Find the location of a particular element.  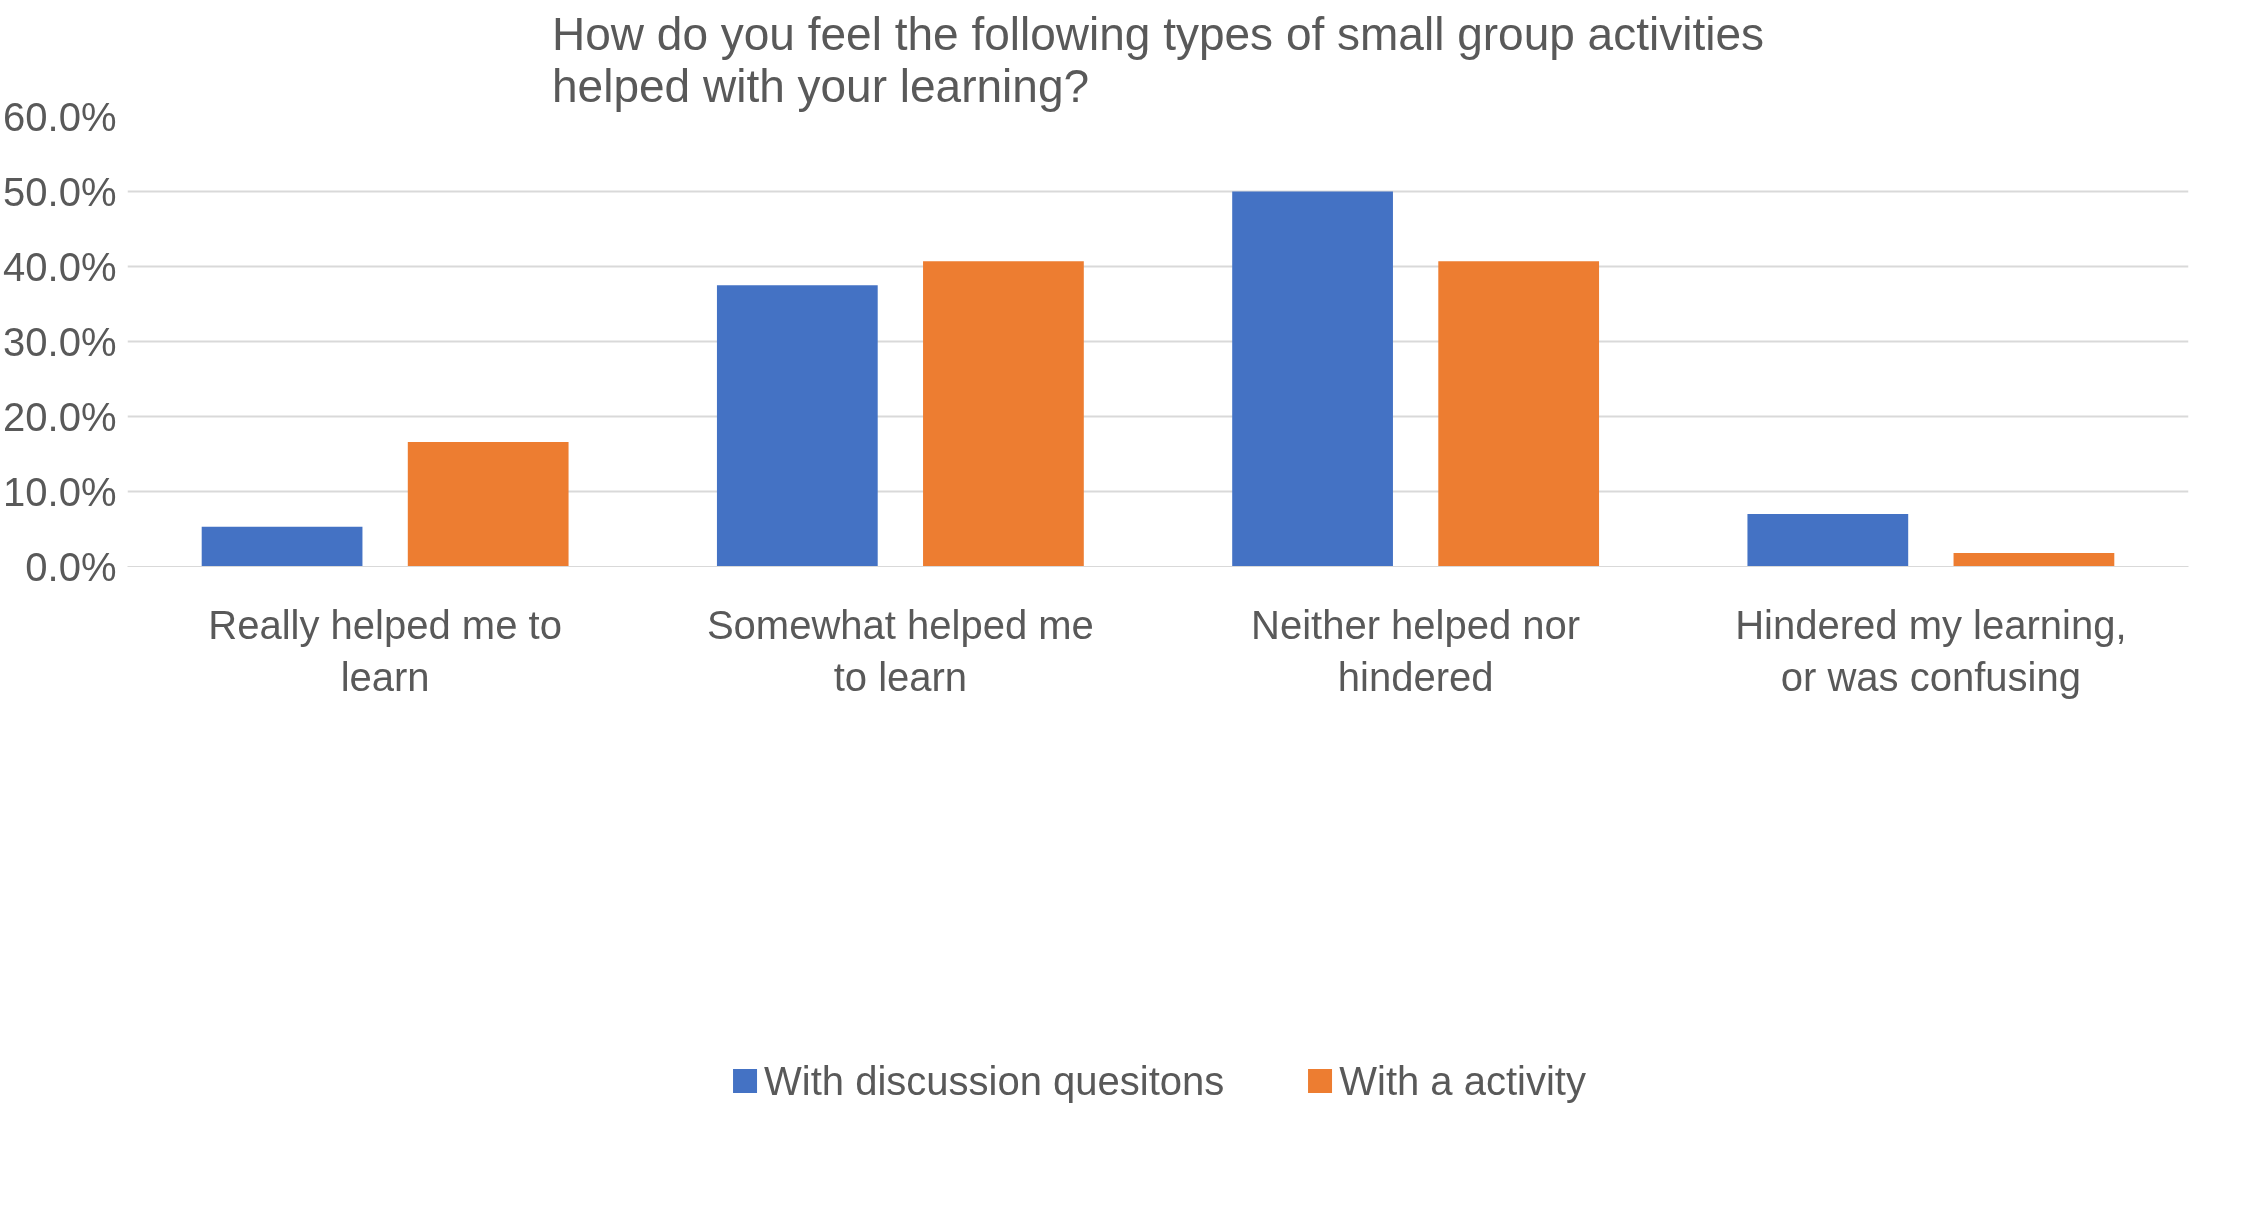

y-tick-label: 30.0% is located at coordinates (60, 341).